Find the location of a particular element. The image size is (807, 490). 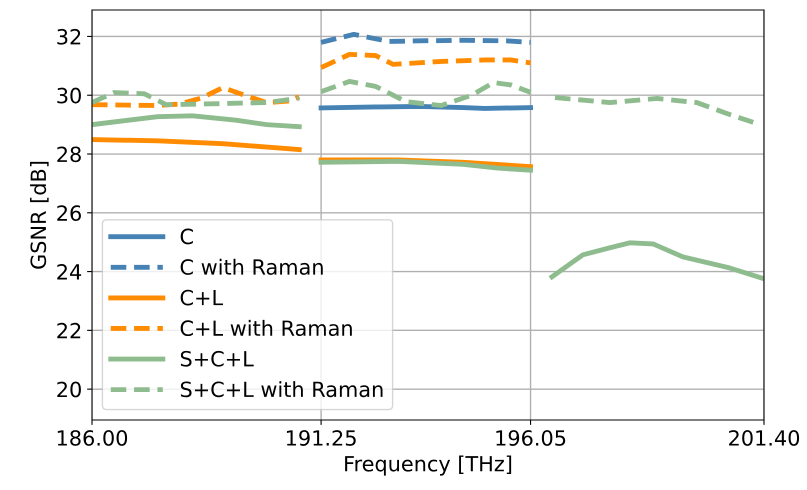

line-series is located at coordinates (425, 38).